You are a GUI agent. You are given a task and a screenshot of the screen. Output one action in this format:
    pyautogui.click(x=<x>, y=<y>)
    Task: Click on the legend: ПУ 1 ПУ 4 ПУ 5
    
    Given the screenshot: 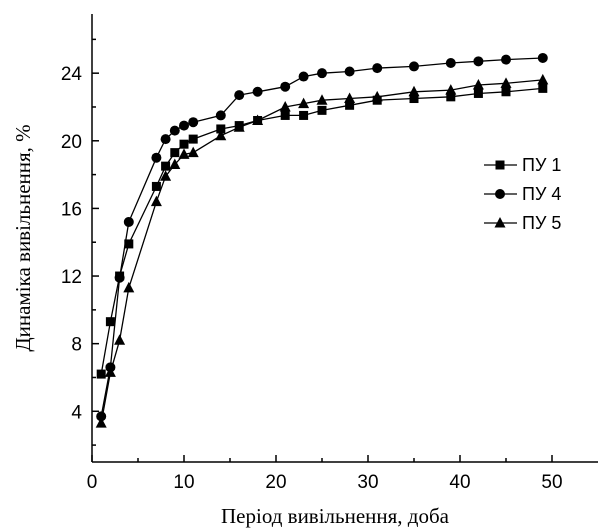 What is the action you would take?
    pyautogui.click(x=522, y=194)
    